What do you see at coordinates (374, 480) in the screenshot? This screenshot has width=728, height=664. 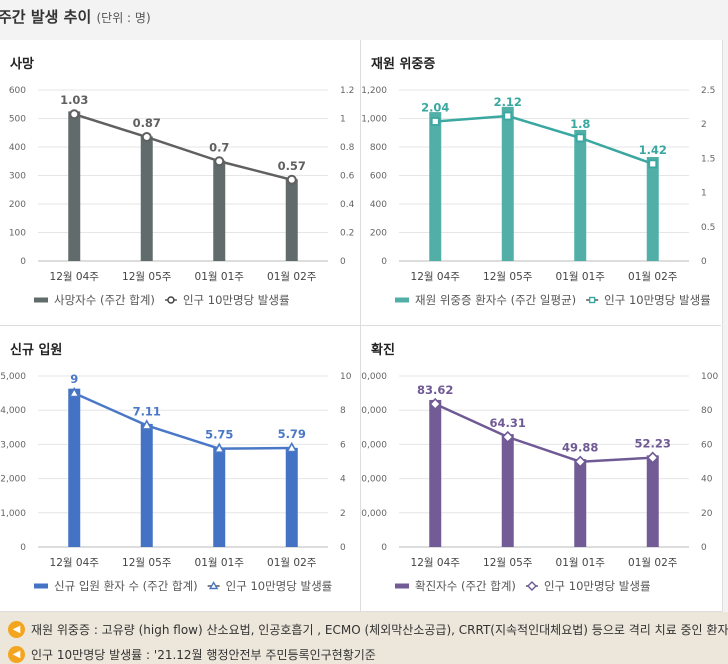 I see `y-left-tick-label: 20,000` at bounding box center [374, 480].